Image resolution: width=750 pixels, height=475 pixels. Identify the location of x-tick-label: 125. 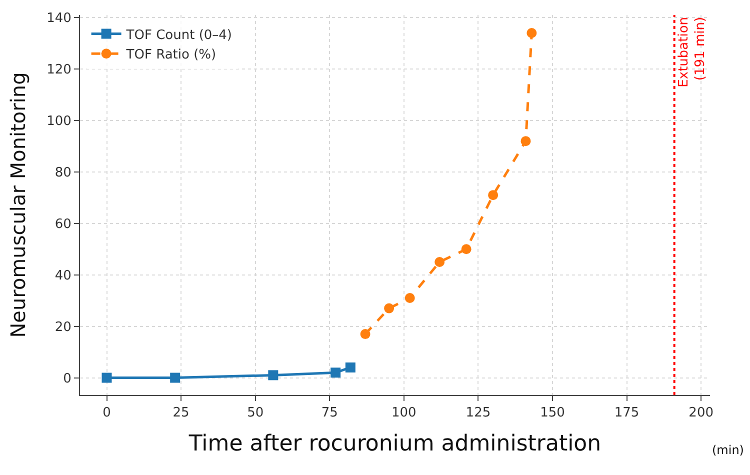
(478, 413).